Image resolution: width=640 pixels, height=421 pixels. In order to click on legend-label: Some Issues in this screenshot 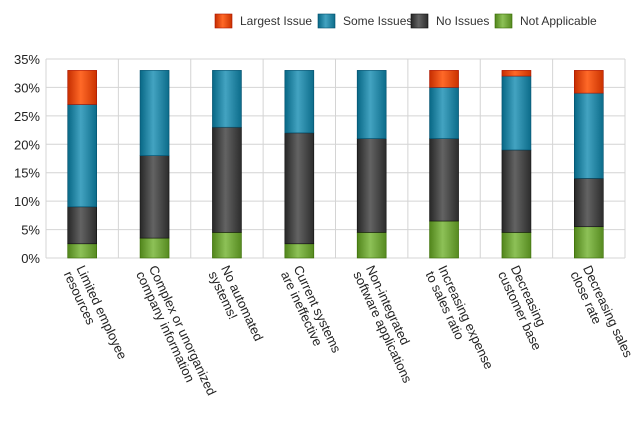, I will do `click(377, 21)`.